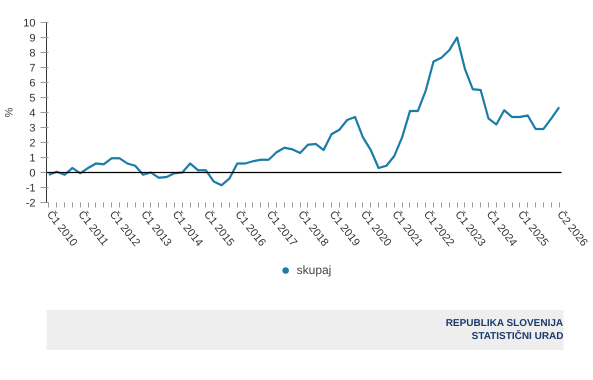 This screenshot has width=593, height=380. Describe the element at coordinates (32, 68) in the screenshot. I see `y-tick-label: 7` at that location.